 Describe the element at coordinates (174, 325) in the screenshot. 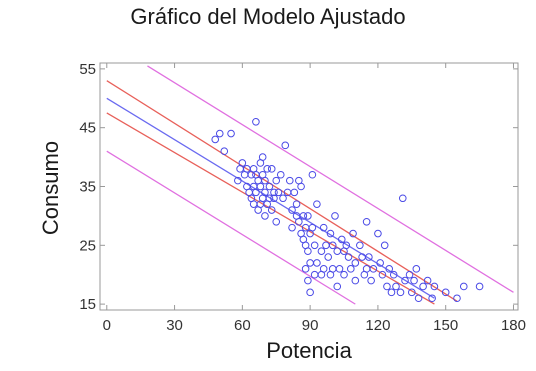

I see `x-tick-label-1: 30` at that location.